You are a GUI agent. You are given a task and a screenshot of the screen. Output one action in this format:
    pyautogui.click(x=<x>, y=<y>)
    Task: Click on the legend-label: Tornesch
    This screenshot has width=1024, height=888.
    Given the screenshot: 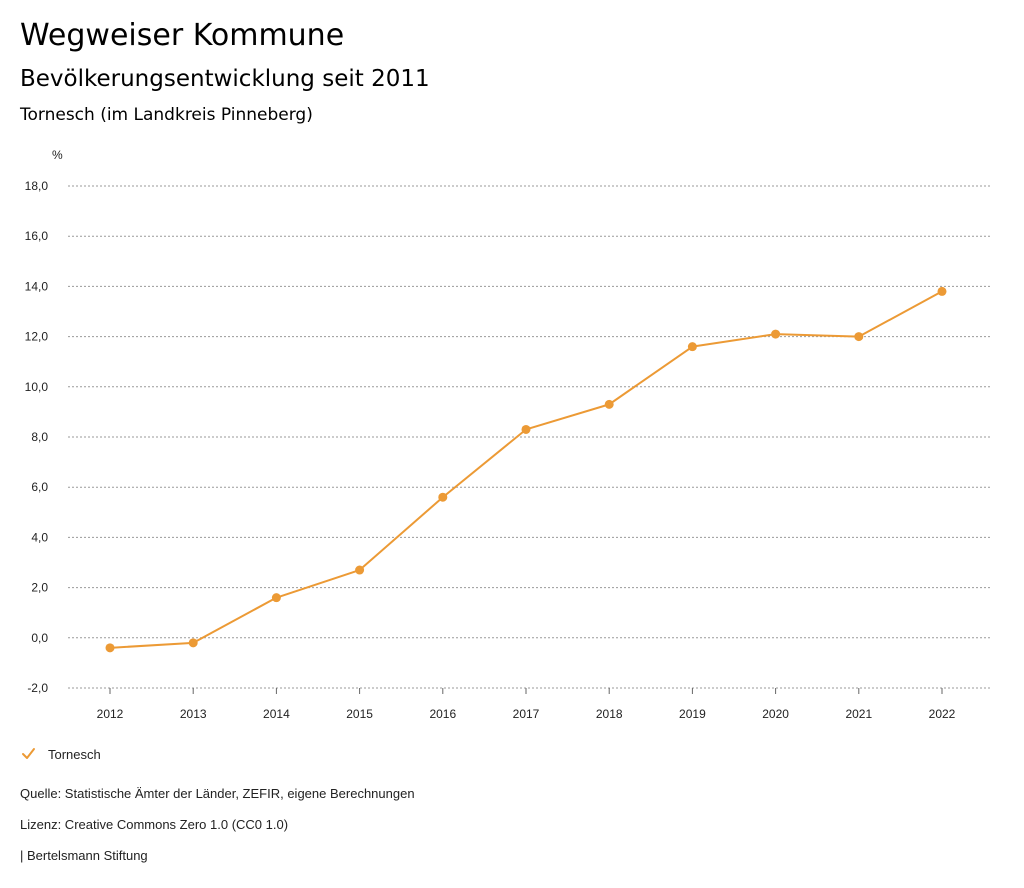 What is the action you would take?
    pyautogui.click(x=74, y=754)
    